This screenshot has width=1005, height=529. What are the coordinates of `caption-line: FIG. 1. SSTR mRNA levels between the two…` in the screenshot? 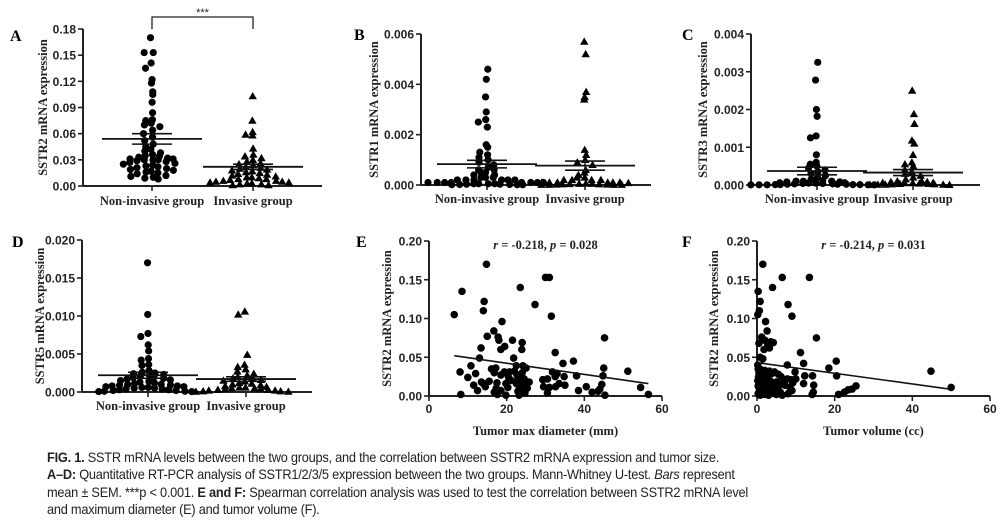 It's located at (489, 457).